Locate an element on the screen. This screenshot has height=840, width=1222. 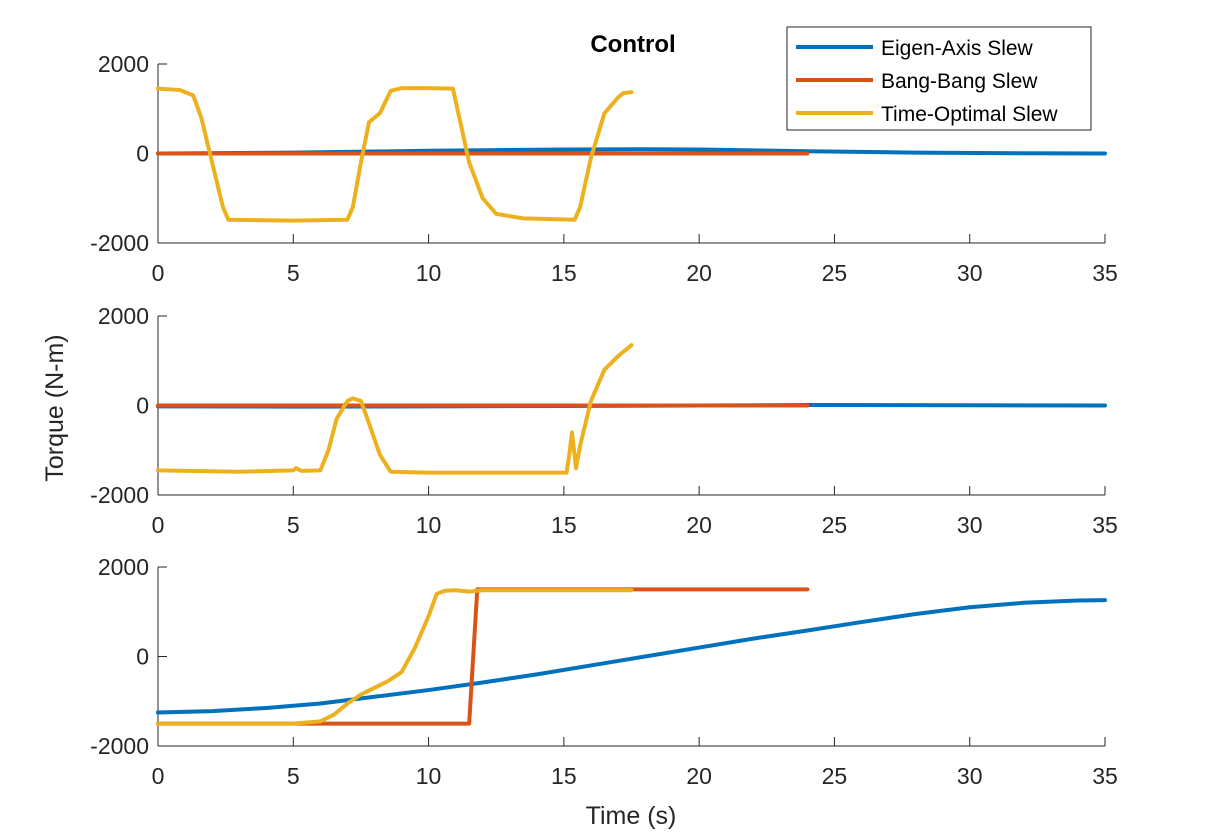
legend-label-time-optimal: Time-Optimal Slew is located at coordinates (969, 114).